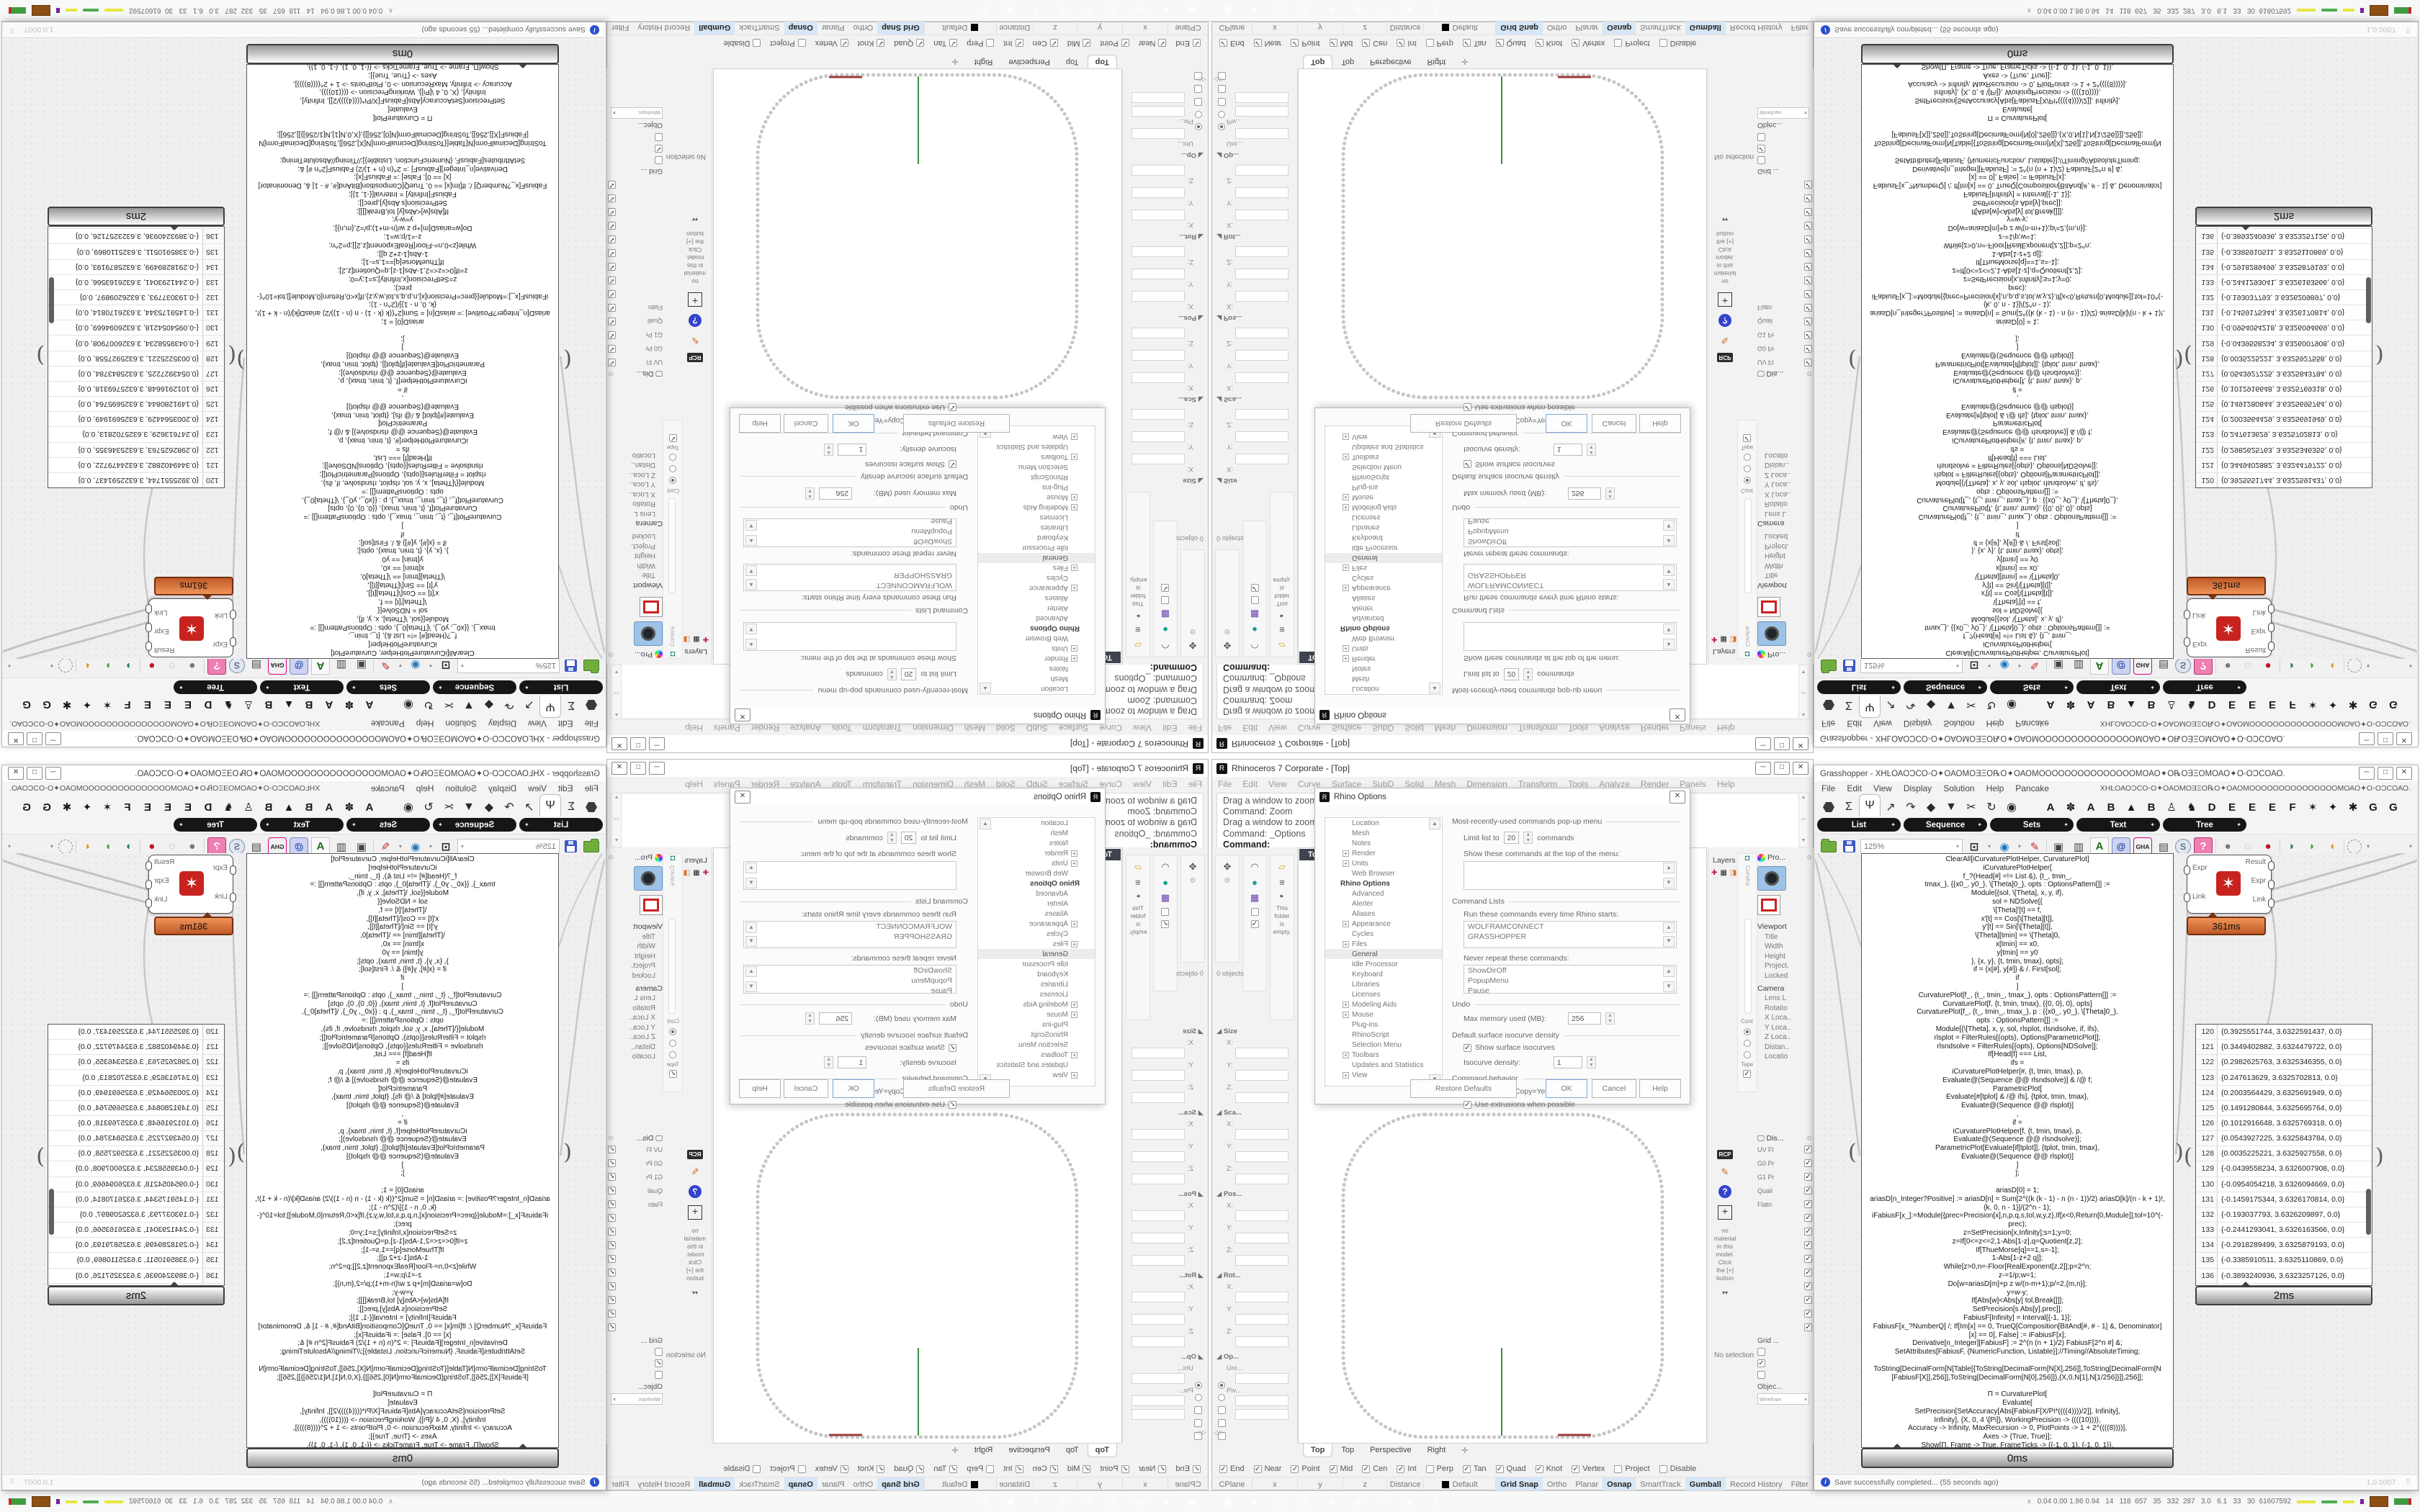 This screenshot has width=2420, height=1512. I want to click on tray-chevron-icon: ∧, so click(391, 10).